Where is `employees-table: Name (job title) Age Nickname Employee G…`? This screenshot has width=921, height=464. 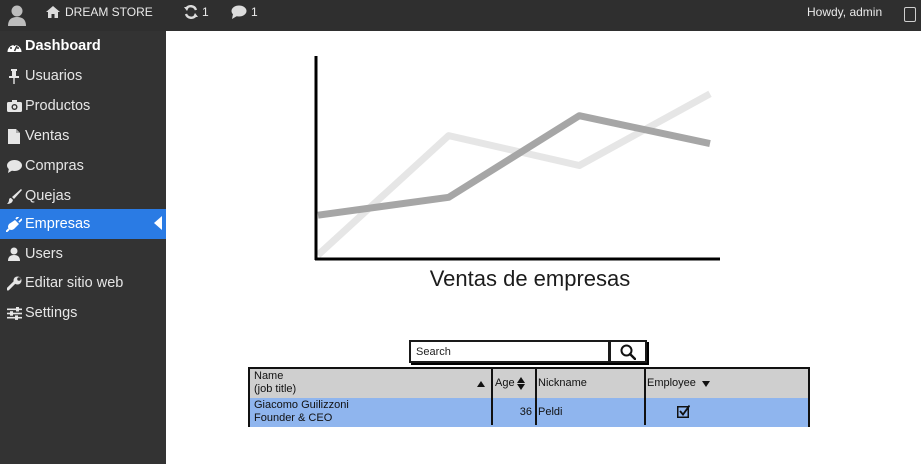
employees-table: Name (job title) Age Nickname Employee G… is located at coordinates (529, 397).